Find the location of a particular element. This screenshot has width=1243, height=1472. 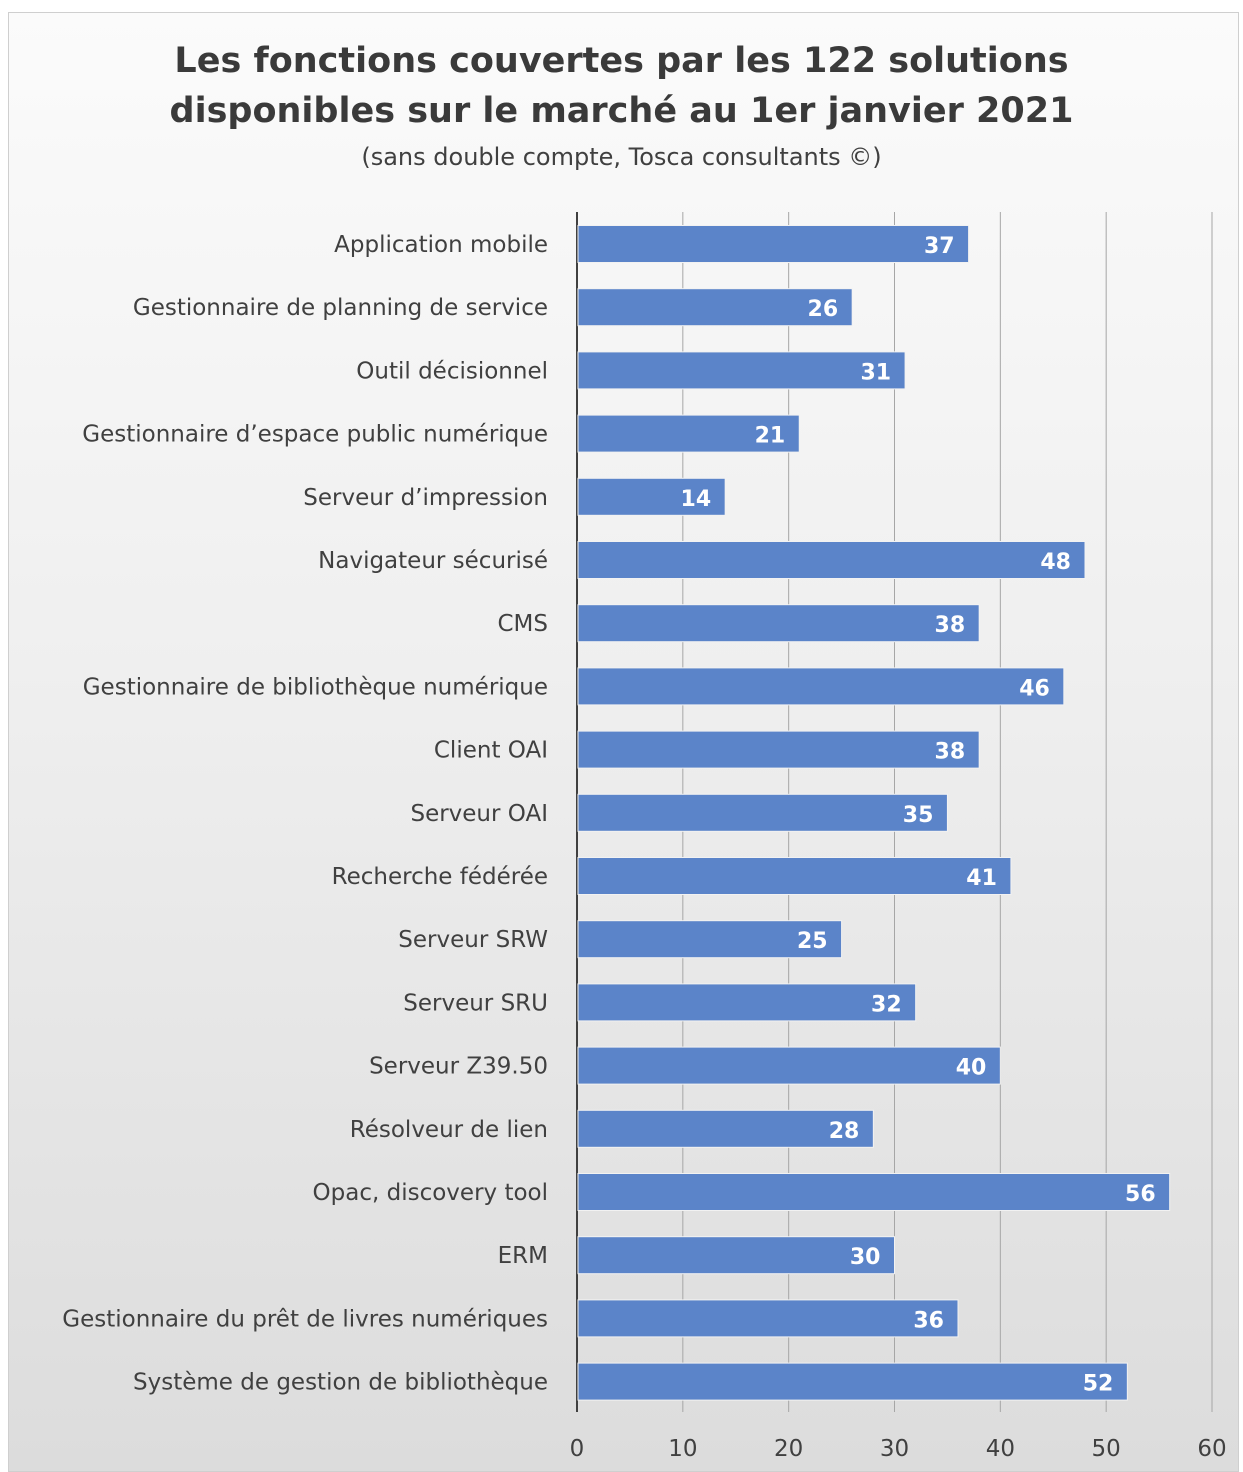

data-label: 32 is located at coordinates (886, 1004).